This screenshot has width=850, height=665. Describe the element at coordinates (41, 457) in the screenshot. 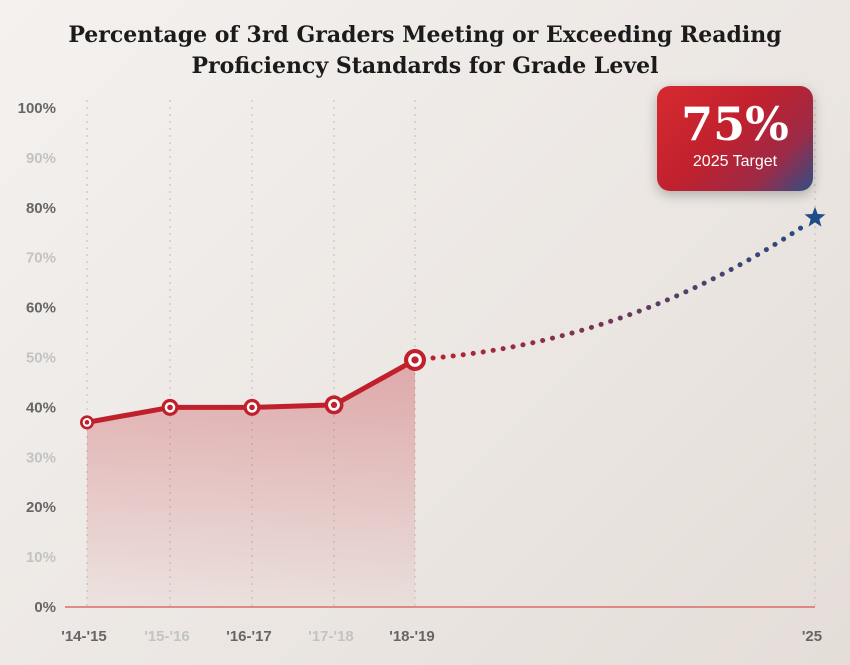

I see `y-tick-label: 30%` at that location.